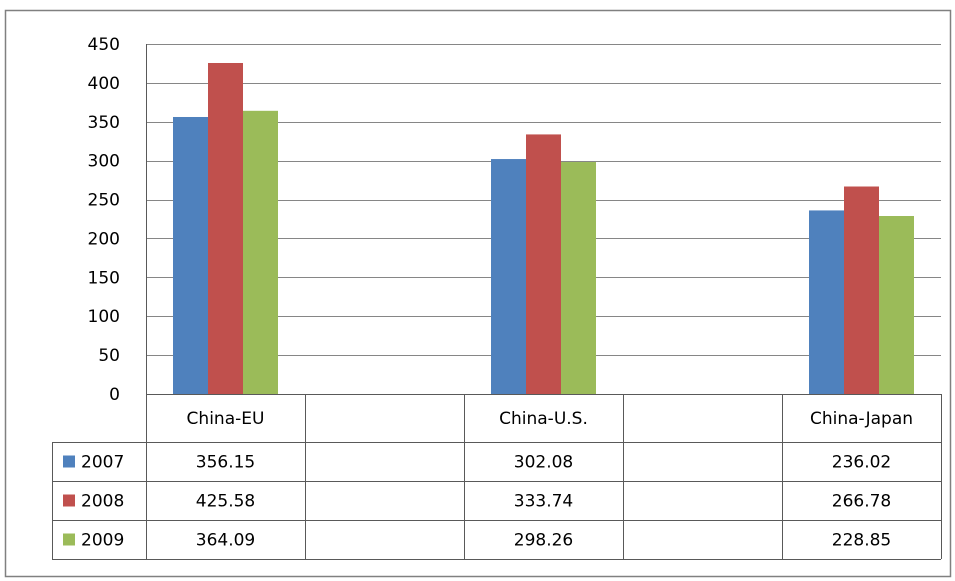 The image size is (955, 581). I want to click on data-value-label: 302.08, so click(543, 463).